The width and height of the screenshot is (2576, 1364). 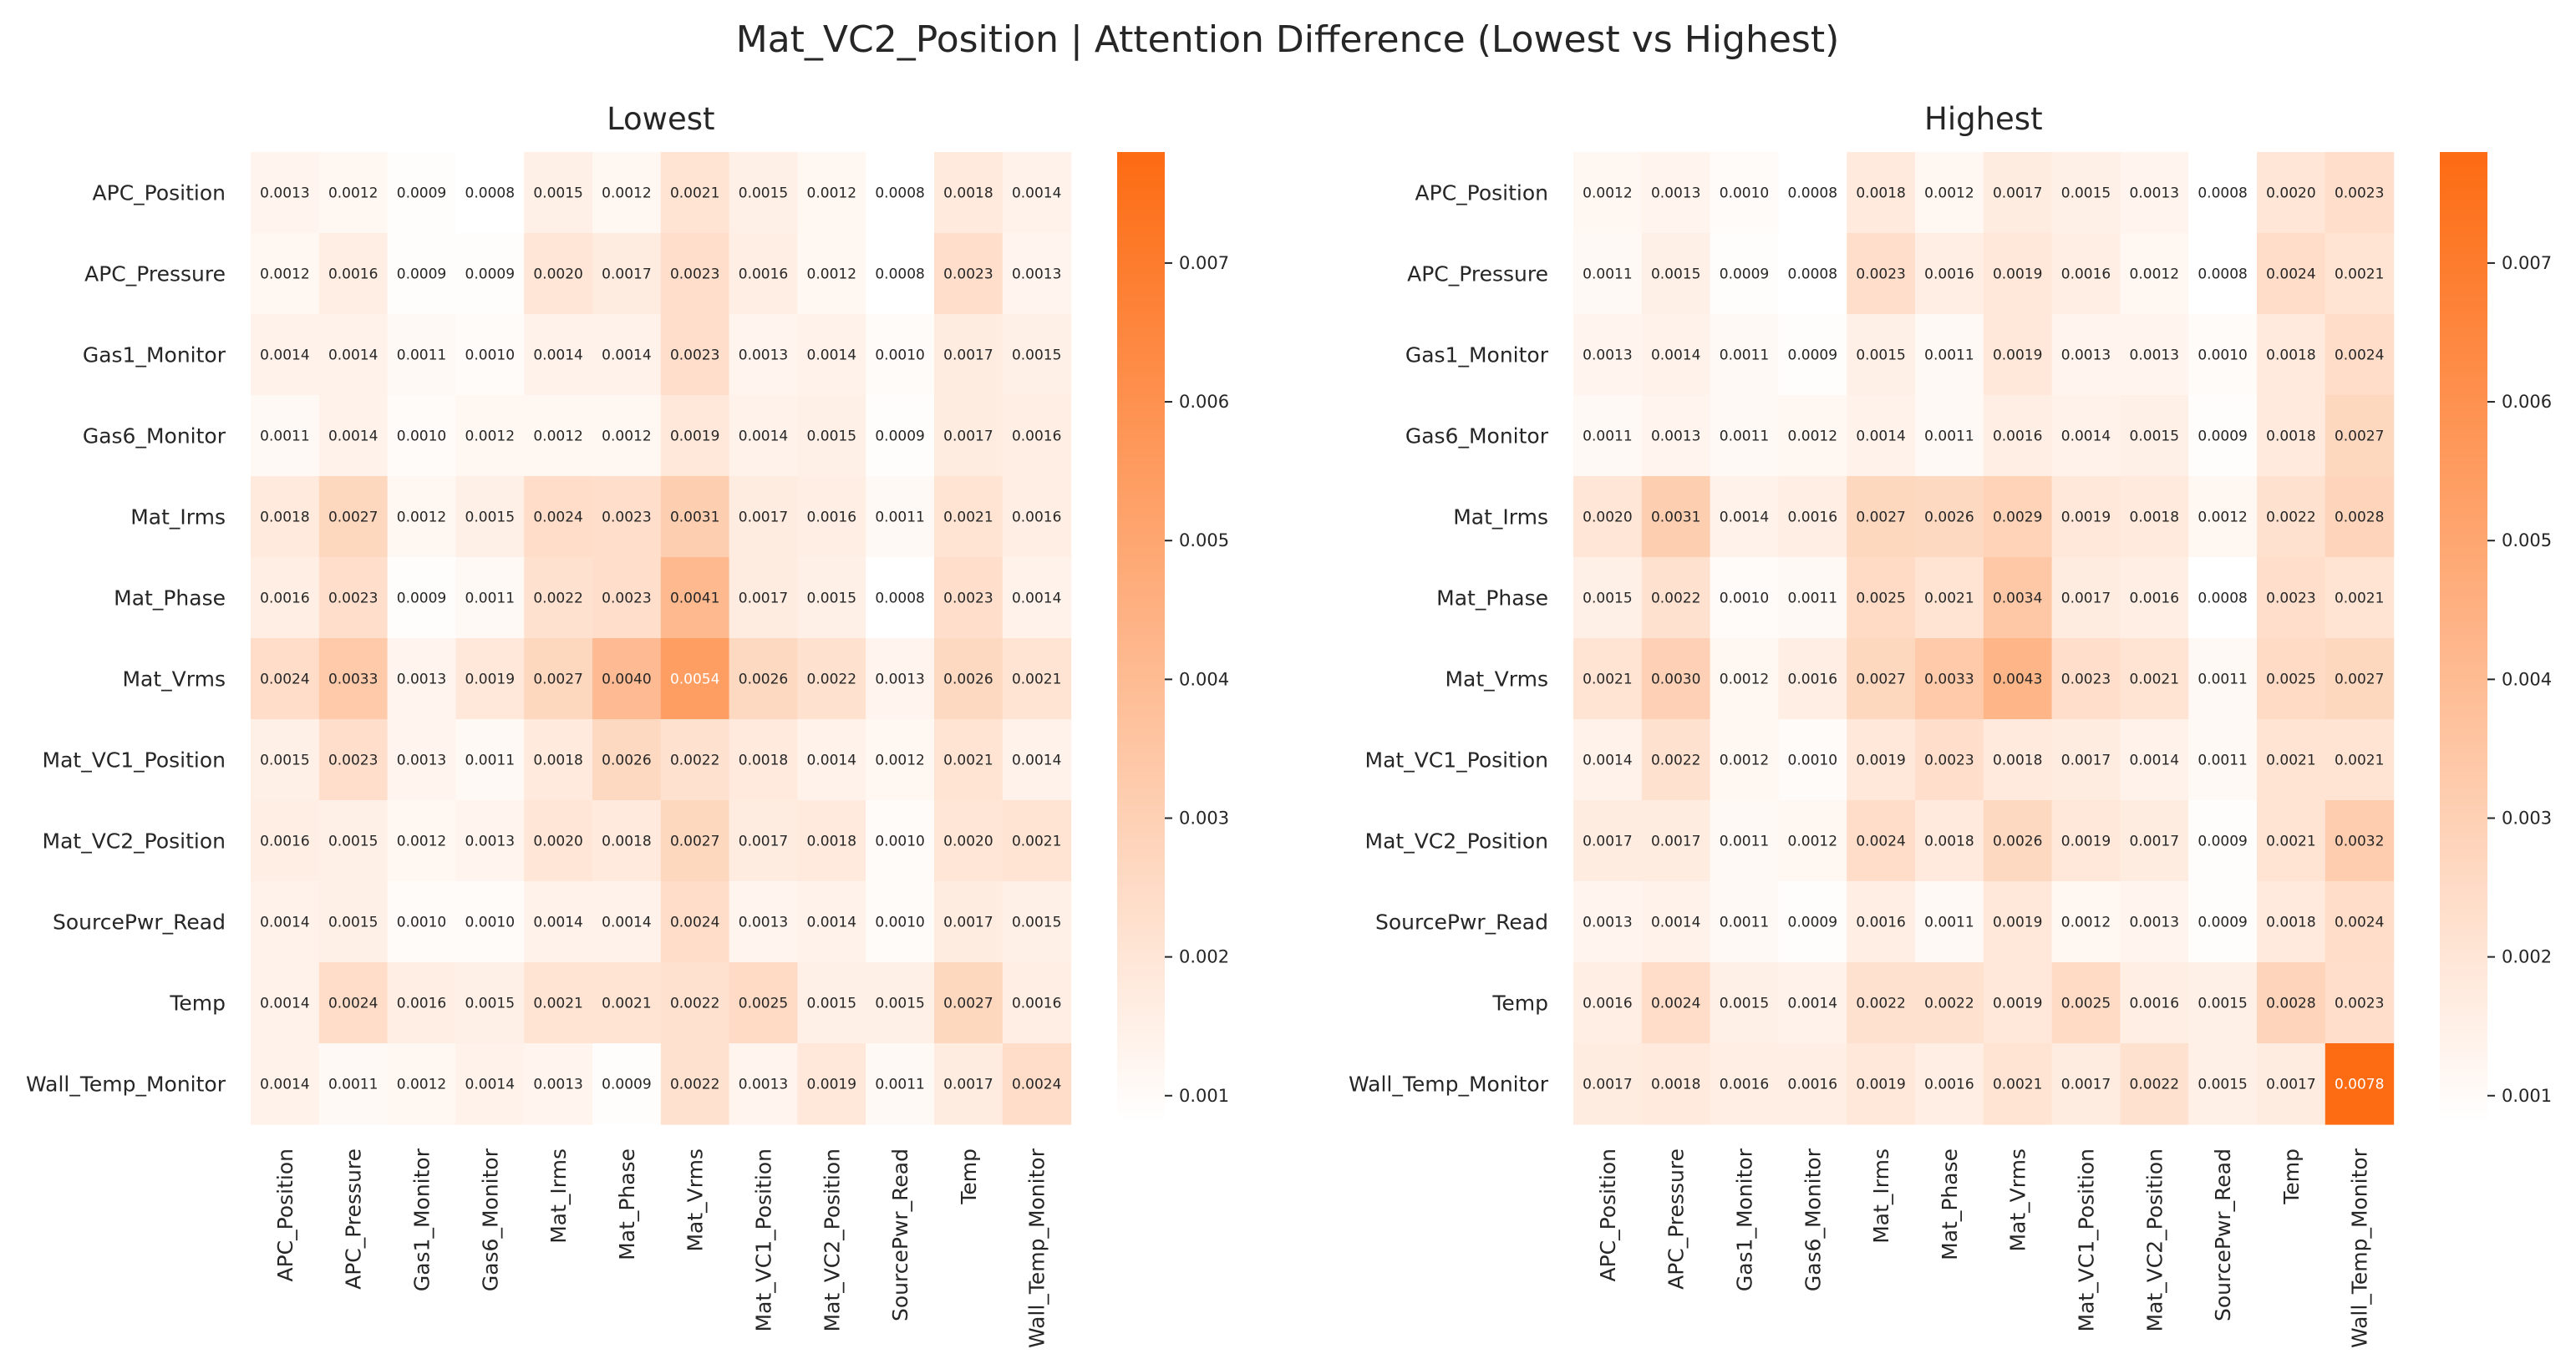 What do you see at coordinates (1449, 1084) in the screenshot?
I see `row-label: Wall_Temp_Monitor` at bounding box center [1449, 1084].